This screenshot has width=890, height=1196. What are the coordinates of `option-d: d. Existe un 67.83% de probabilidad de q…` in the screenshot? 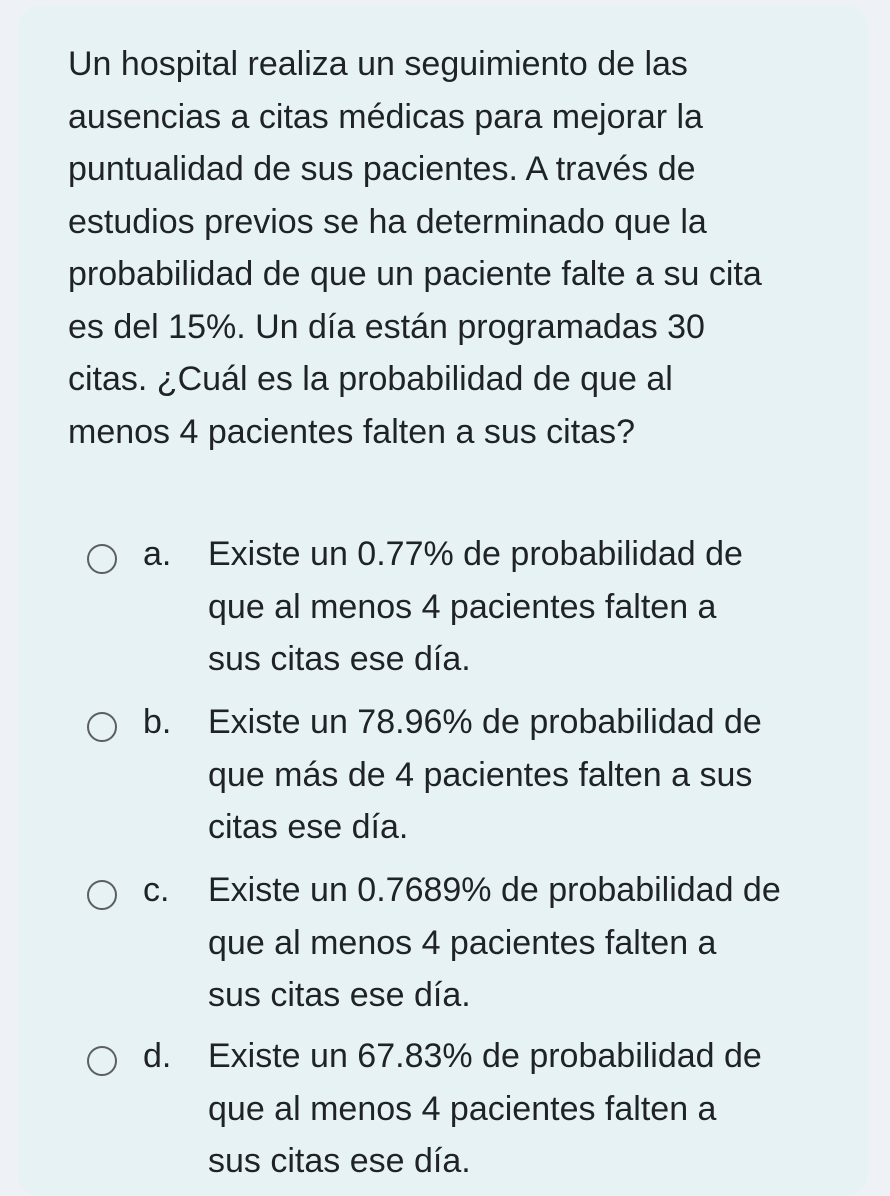 It's located at (443, 1102).